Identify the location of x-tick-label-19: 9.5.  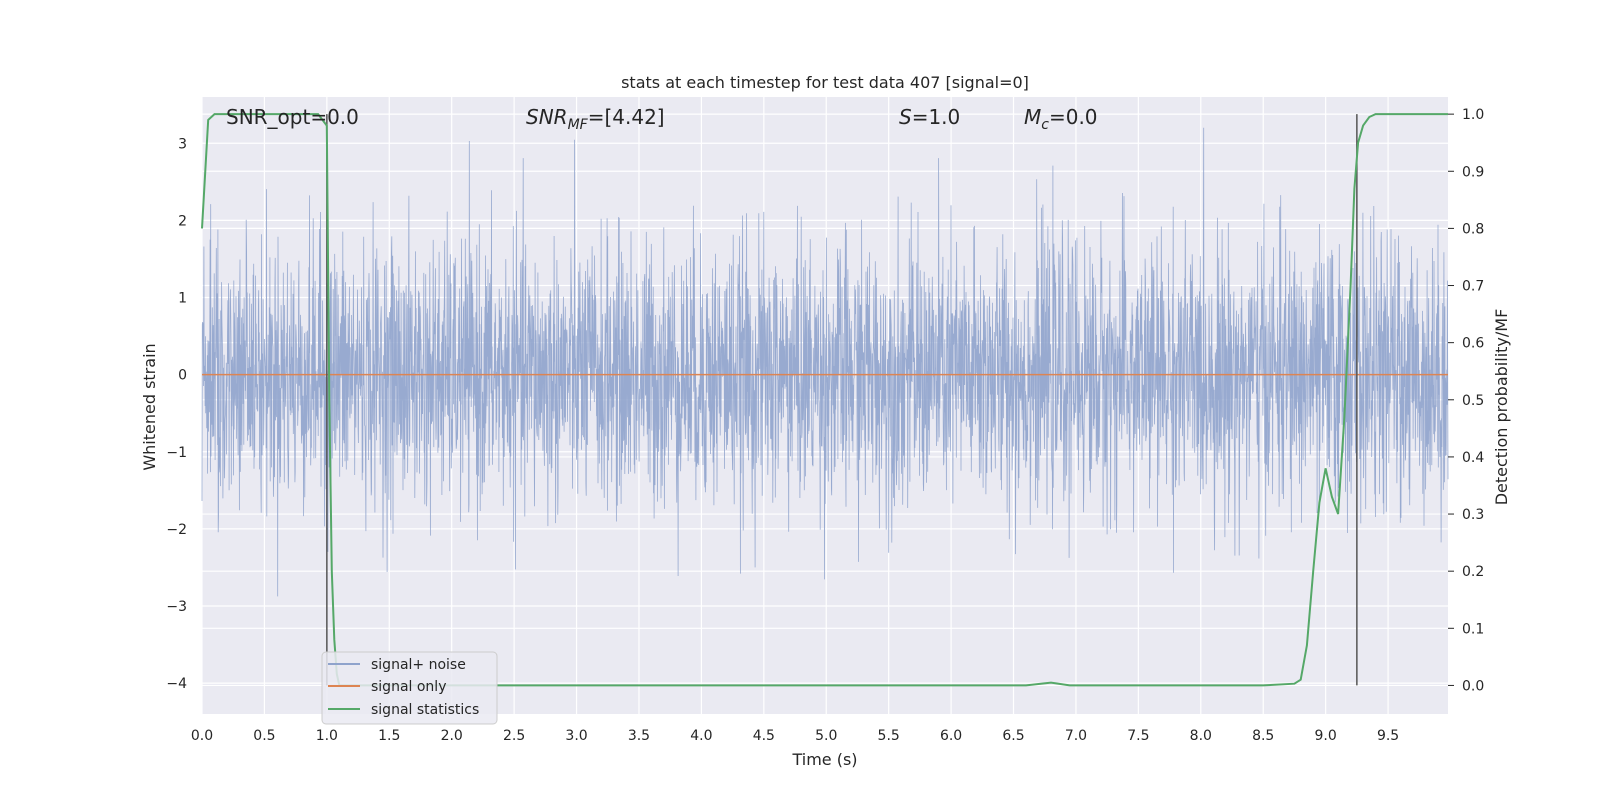
(1388, 736).